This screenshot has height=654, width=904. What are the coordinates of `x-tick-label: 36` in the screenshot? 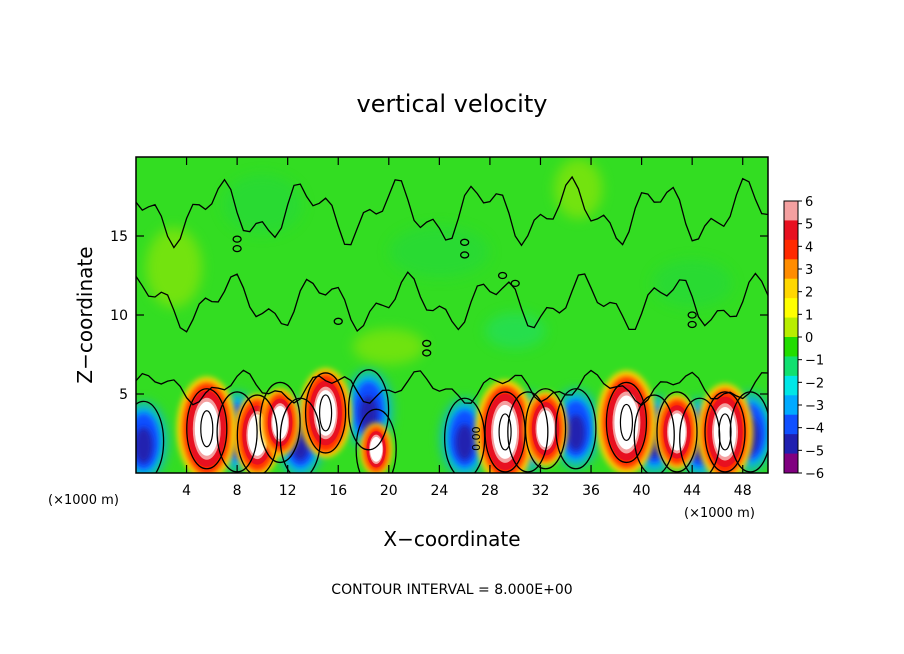 It's located at (591, 491).